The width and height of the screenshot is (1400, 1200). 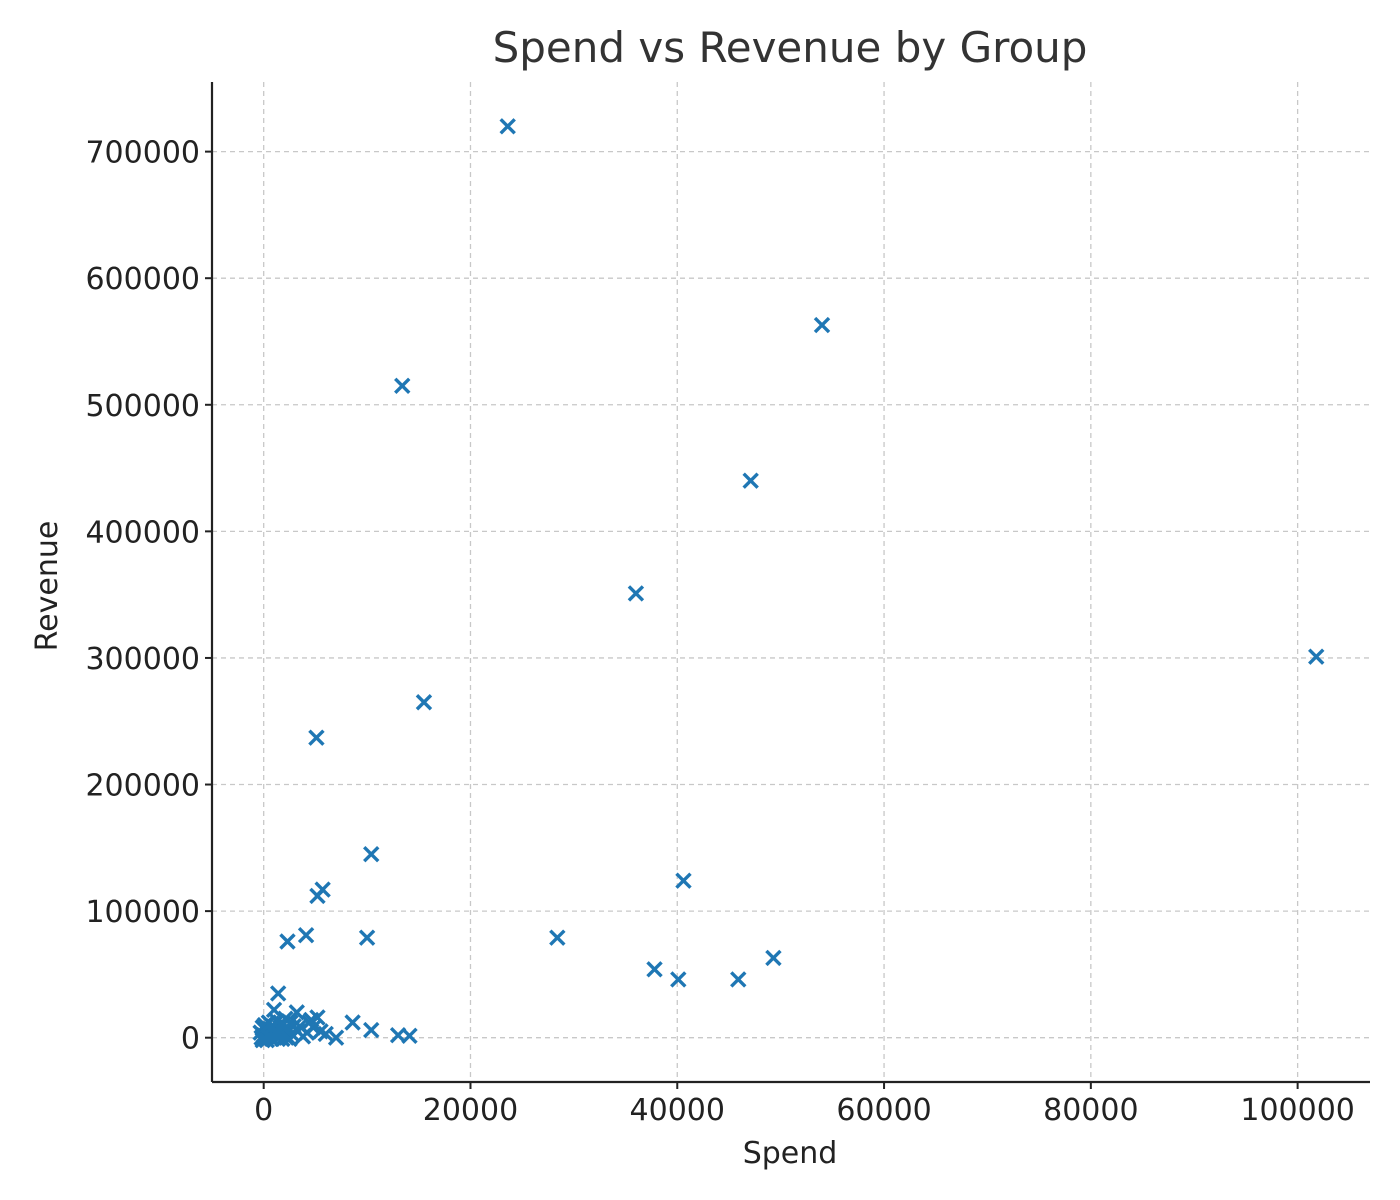 What do you see at coordinates (1090, 1110) in the screenshot?
I see `x-tick-label: 80000` at bounding box center [1090, 1110].